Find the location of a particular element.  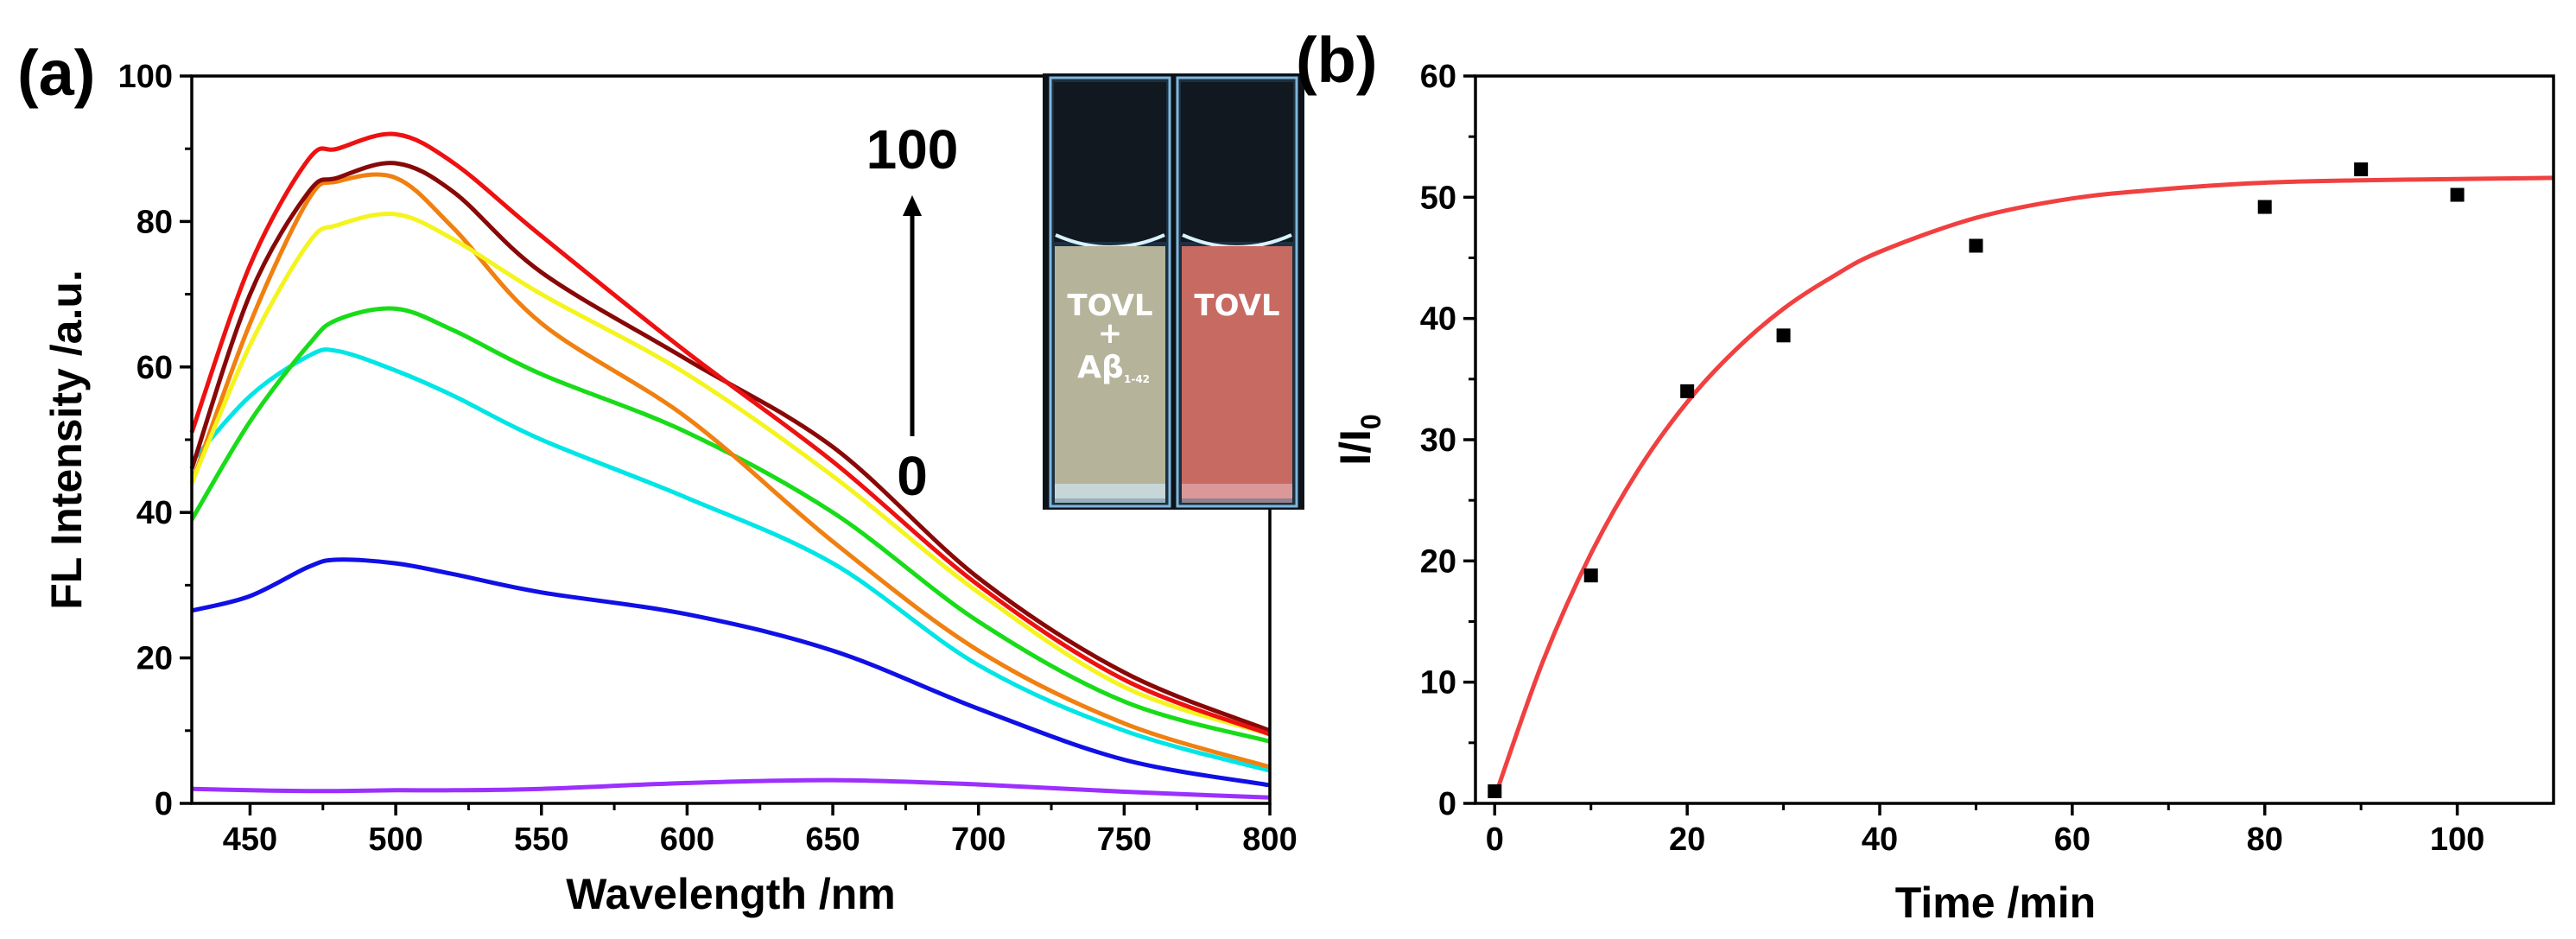

panel-b-y-tick-label: 0 is located at coordinates (1447, 804).